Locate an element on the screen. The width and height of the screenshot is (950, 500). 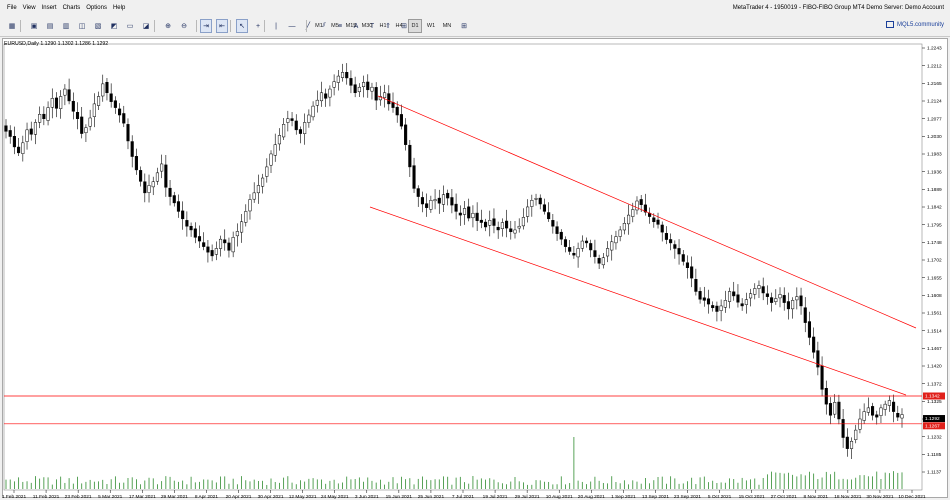
menu-options: Options is located at coordinates (96, 8).